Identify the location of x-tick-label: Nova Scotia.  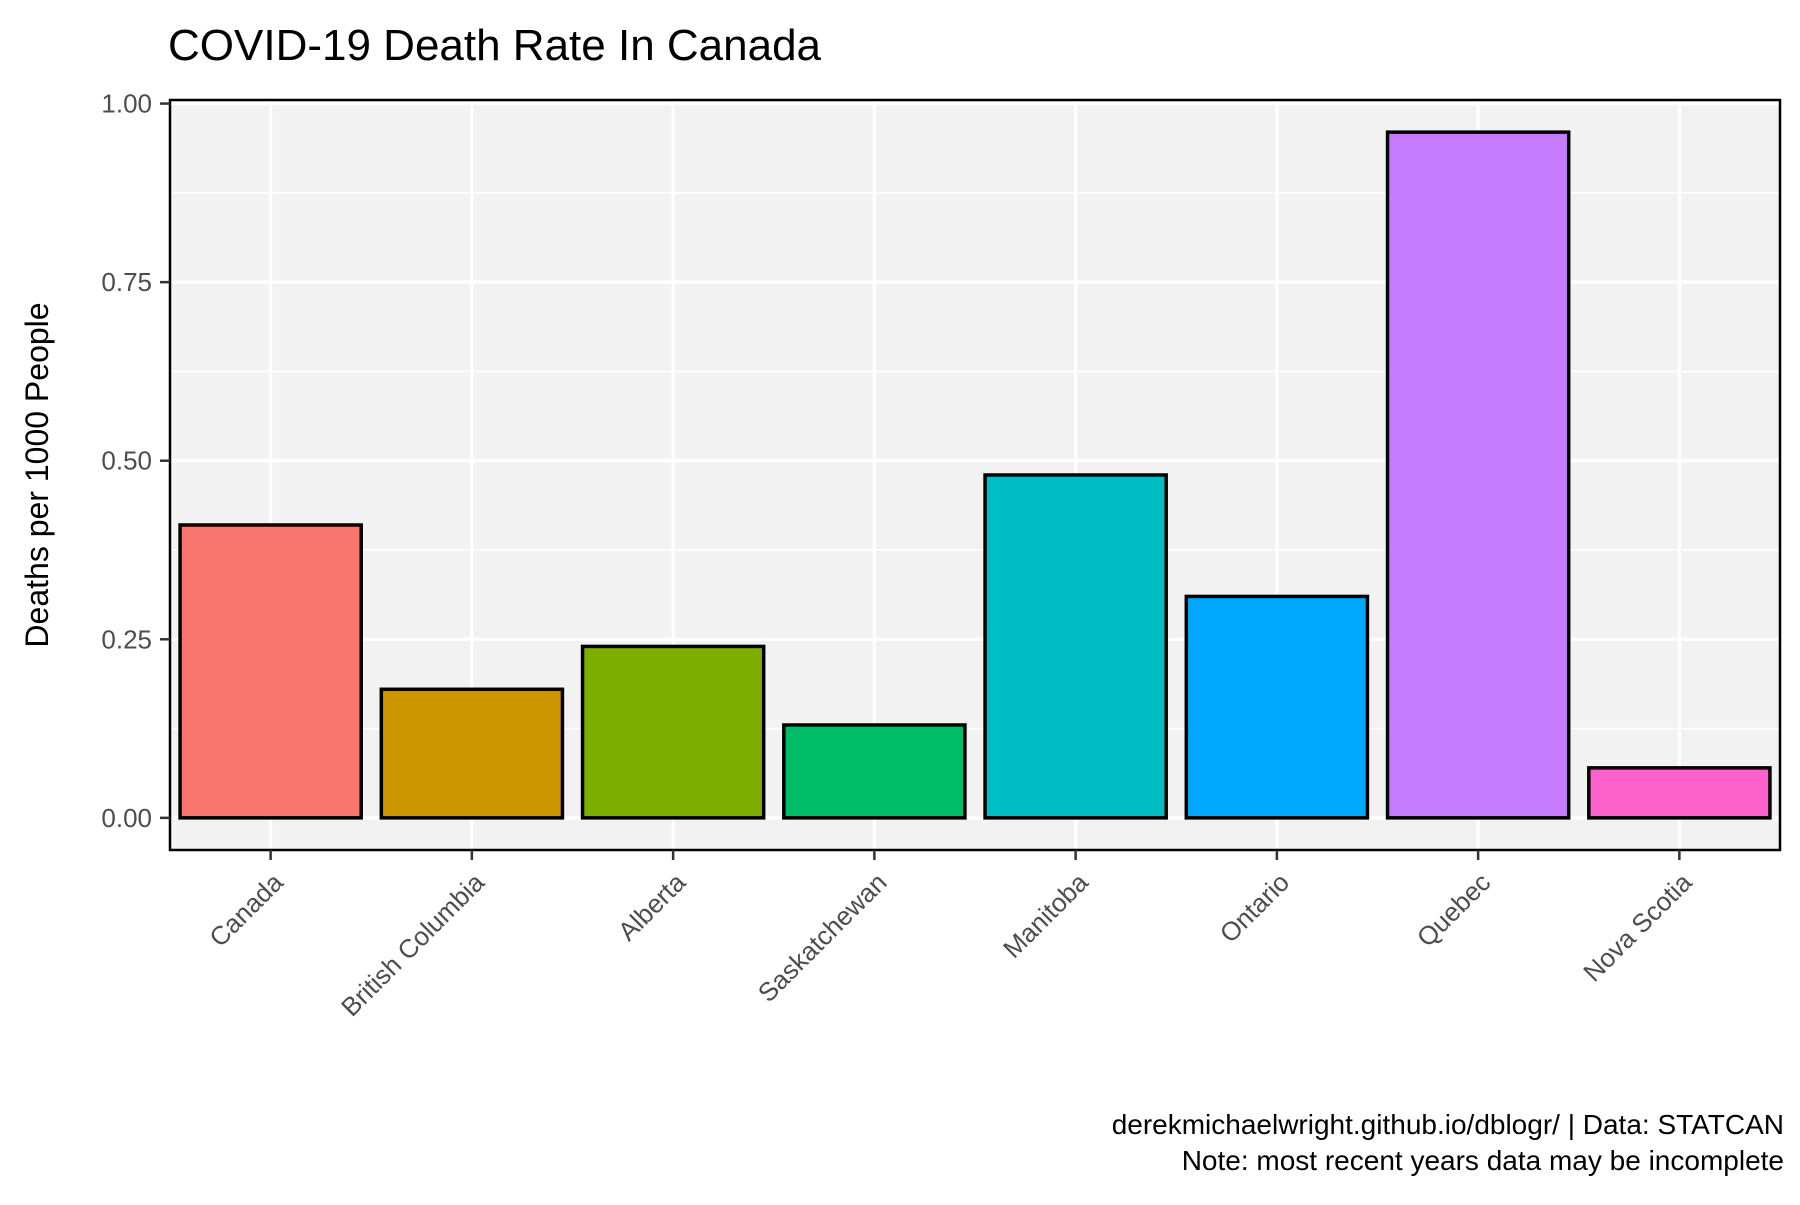
(1637, 927).